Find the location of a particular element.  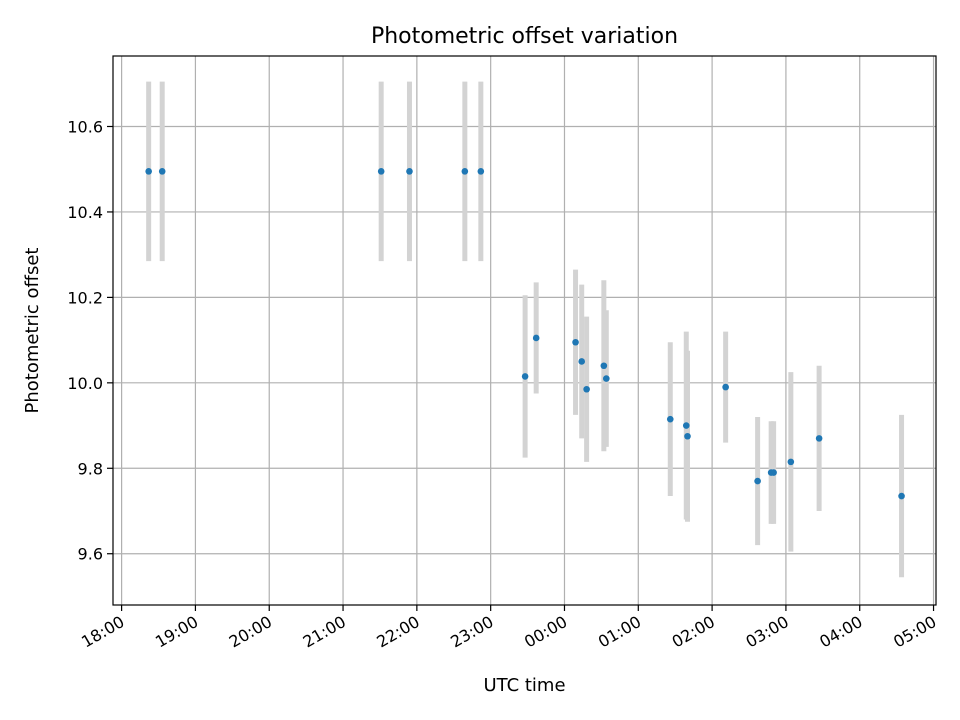

y-tick-label: 9.6 is located at coordinates (90, 554).